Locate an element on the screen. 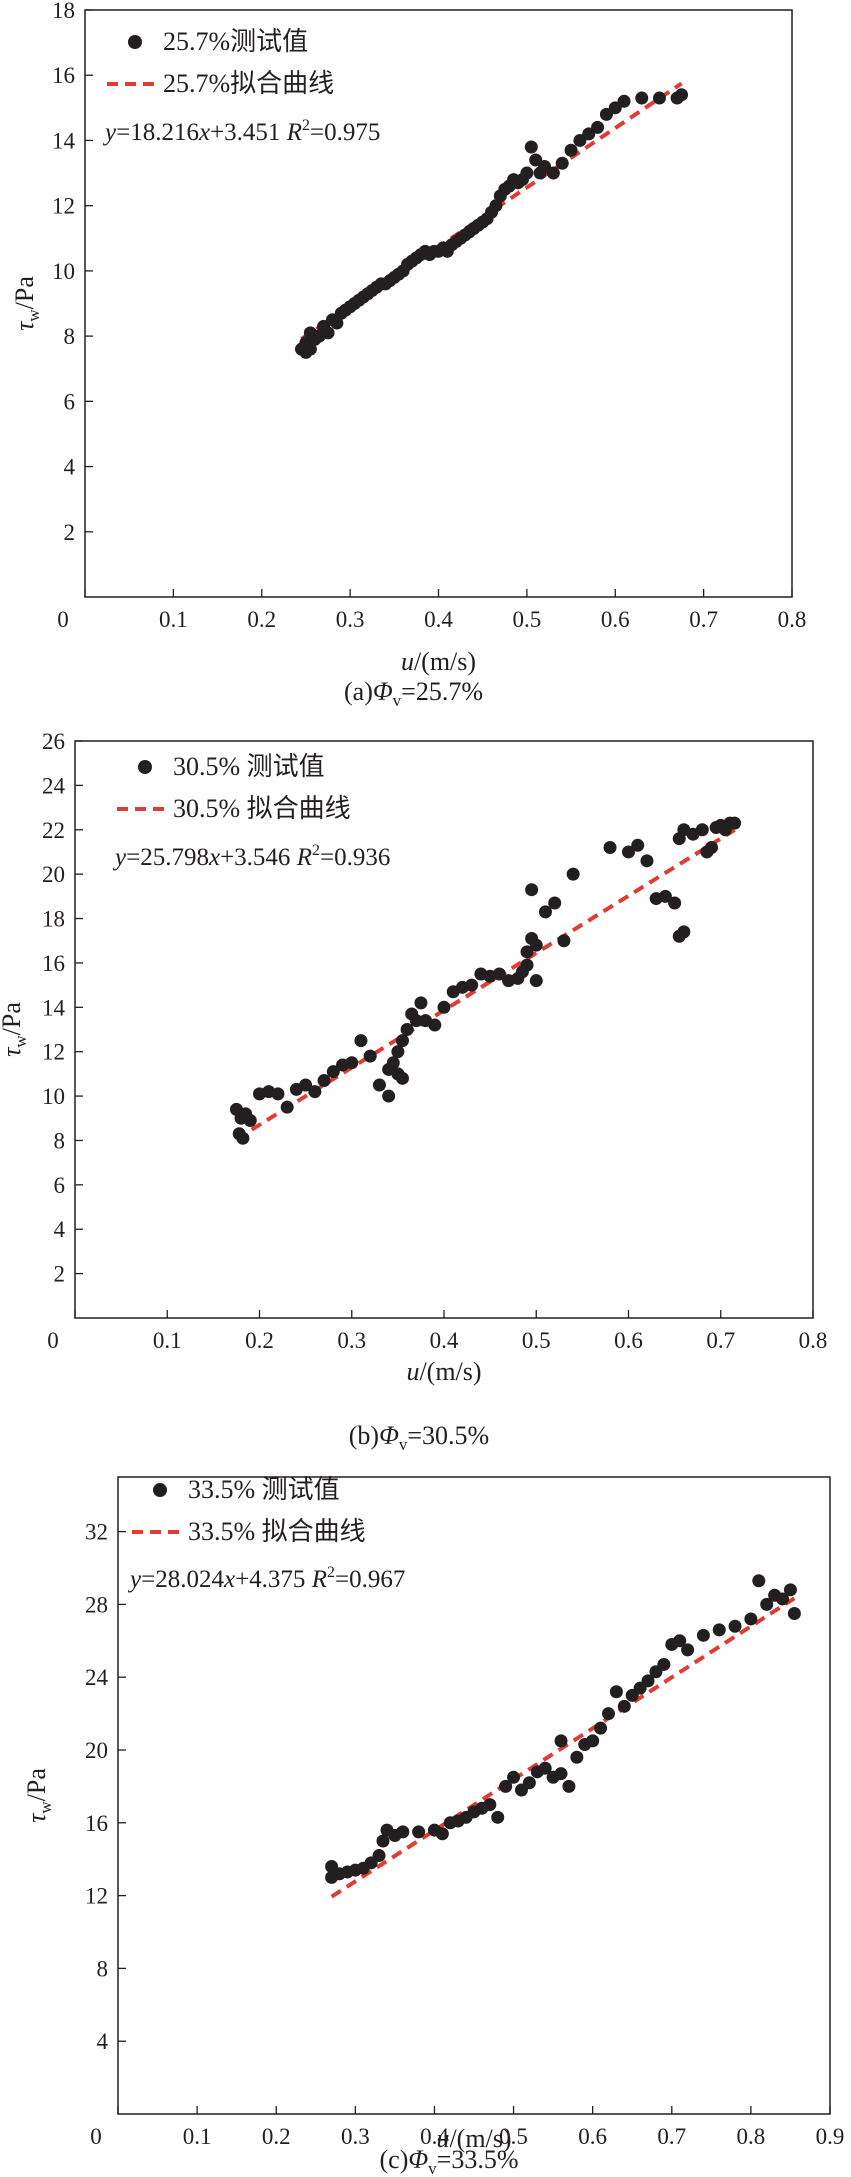  caption-value: =30.5% is located at coordinates (448, 1435).